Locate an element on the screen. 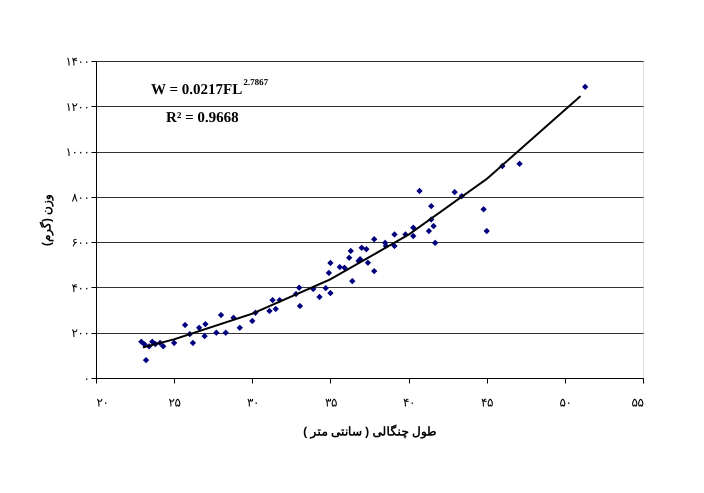 This screenshot has width=704, height=493. y-axis-title: وزن (گرم) is located at coordinates (46, 220).